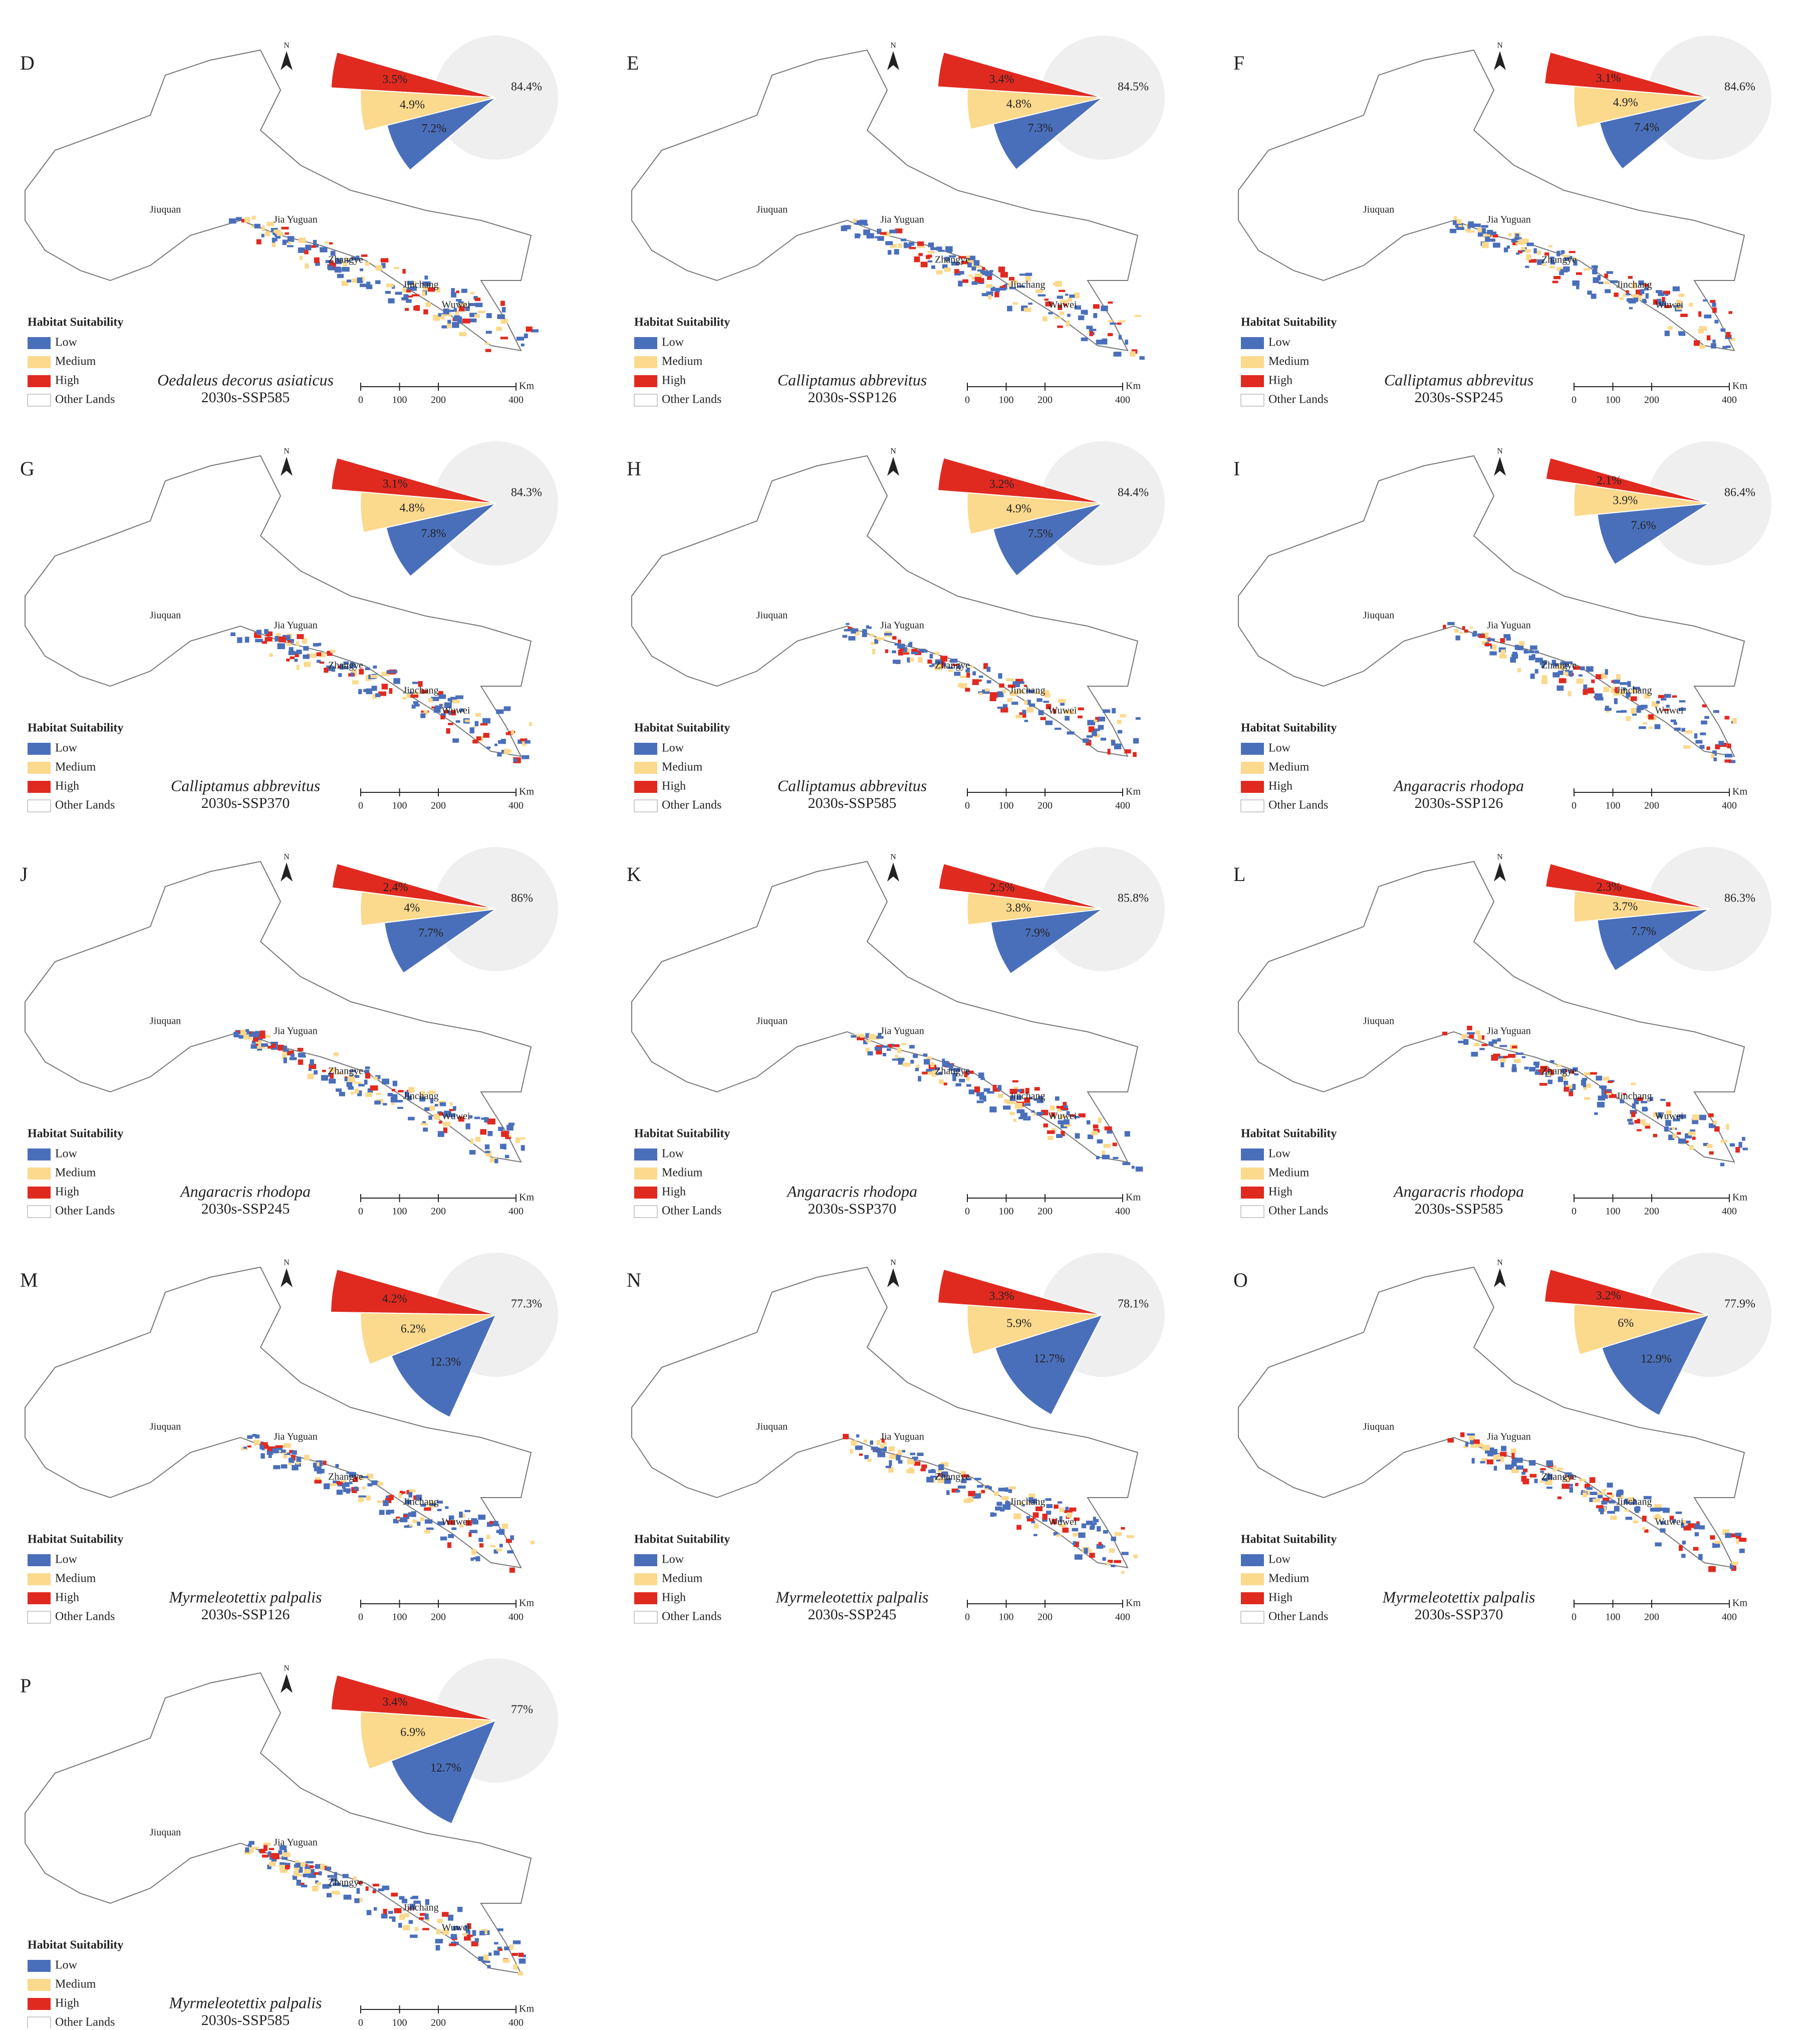 The image size is (1820, 2030). Describe the element at coordinates (165, 1833) in the screenshot. I see `city-label: Jiuquan` at that location.